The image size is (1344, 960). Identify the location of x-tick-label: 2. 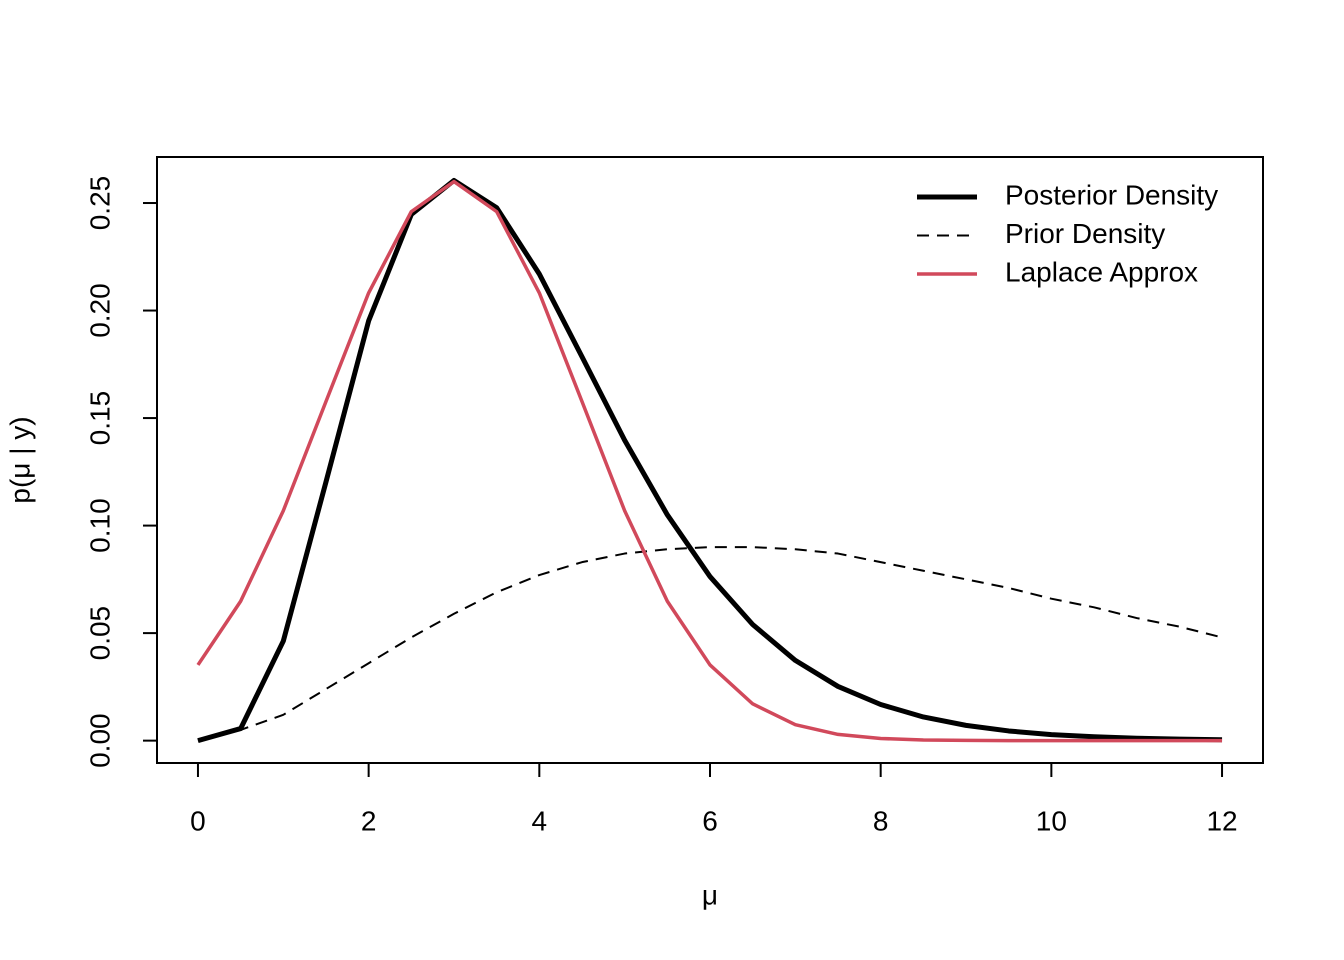
(369, 820).